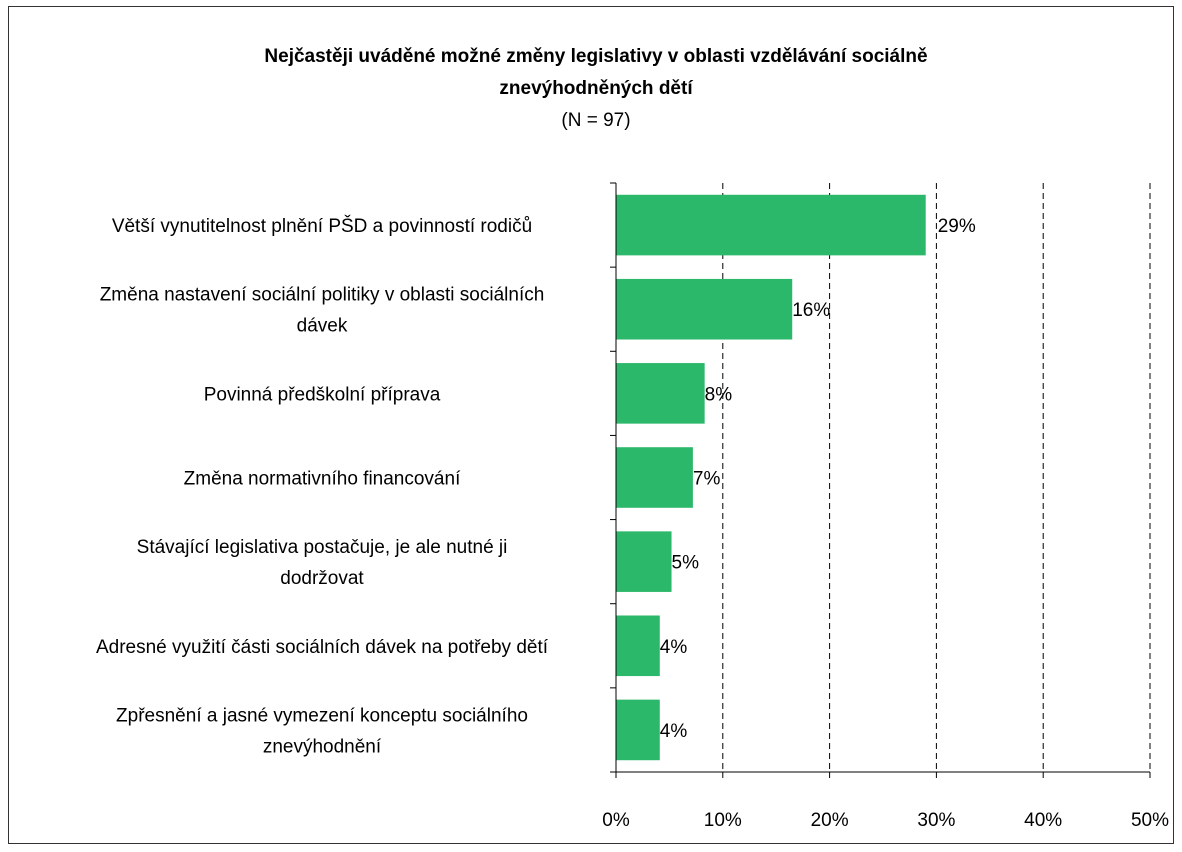 The image size is (1182, 852). What do you see at coordinates (811, 310) in the screenshot?
I see `data-label: 16%` at bounding box center [811, 310].